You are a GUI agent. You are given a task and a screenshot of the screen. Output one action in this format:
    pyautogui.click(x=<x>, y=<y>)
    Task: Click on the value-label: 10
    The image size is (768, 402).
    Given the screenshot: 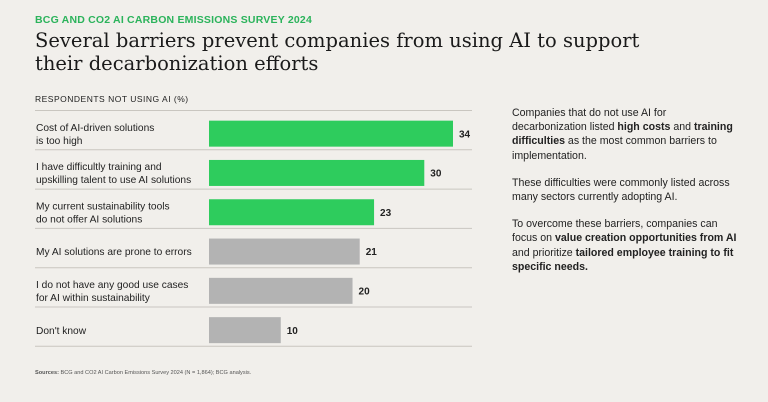 What is the action you would take?
    pyautogui.click(x=293, y=331)
    